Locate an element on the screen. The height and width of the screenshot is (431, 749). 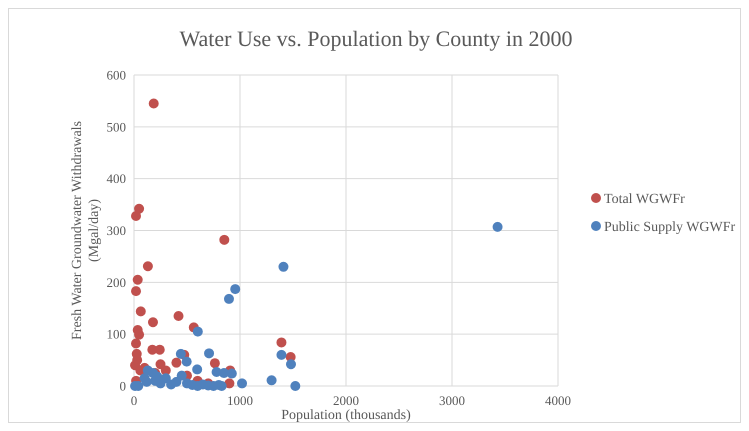
x-tick-label: 0 is located at coordinates (134, 400).